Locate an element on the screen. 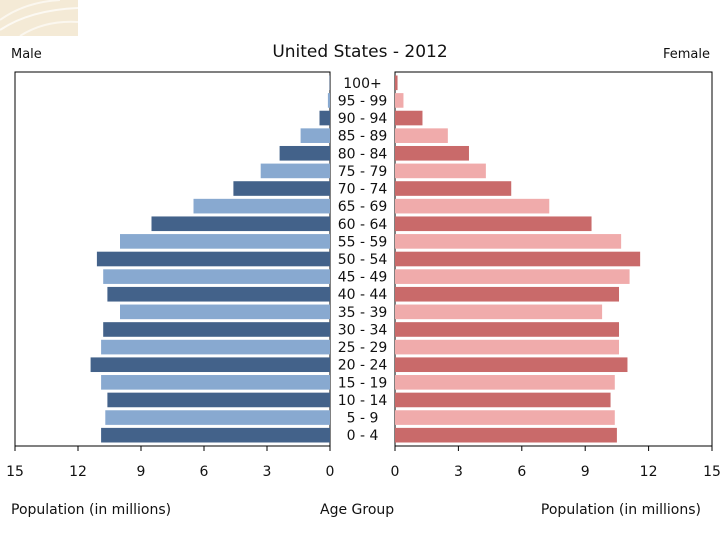 The height and width of the screenshot is (540, 720). female-tick-label: 0 is located at coordinates (395, 472).